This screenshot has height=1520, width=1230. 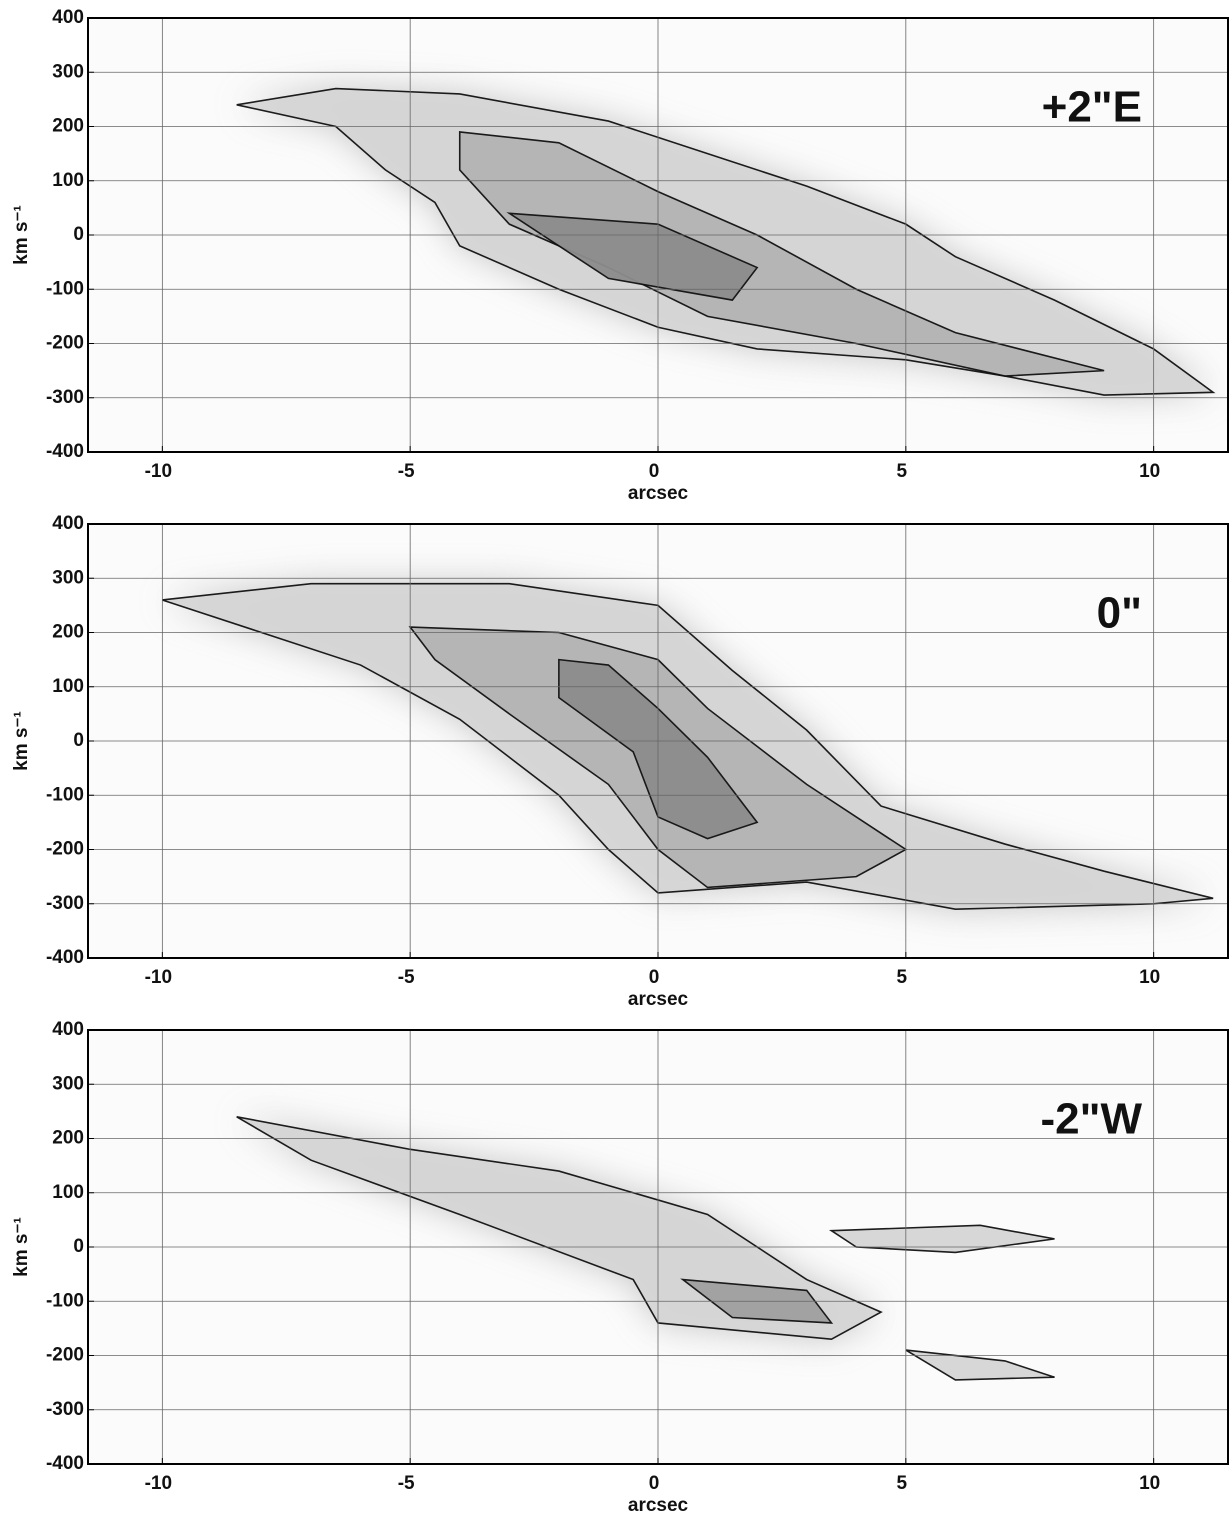 What do you see at coordinates (1092, 107) in the screenshot?
I see `annotation: +2"E` at bounding box center [1092, 107].